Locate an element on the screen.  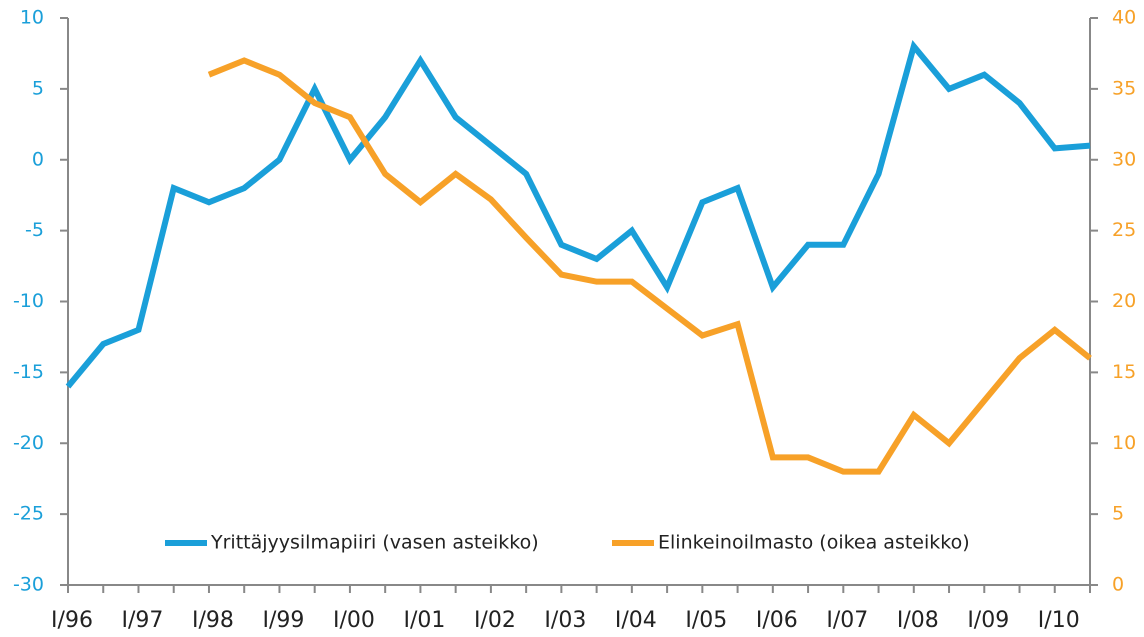
x-tick-label: I/08 is located at coordinates (918, 620).